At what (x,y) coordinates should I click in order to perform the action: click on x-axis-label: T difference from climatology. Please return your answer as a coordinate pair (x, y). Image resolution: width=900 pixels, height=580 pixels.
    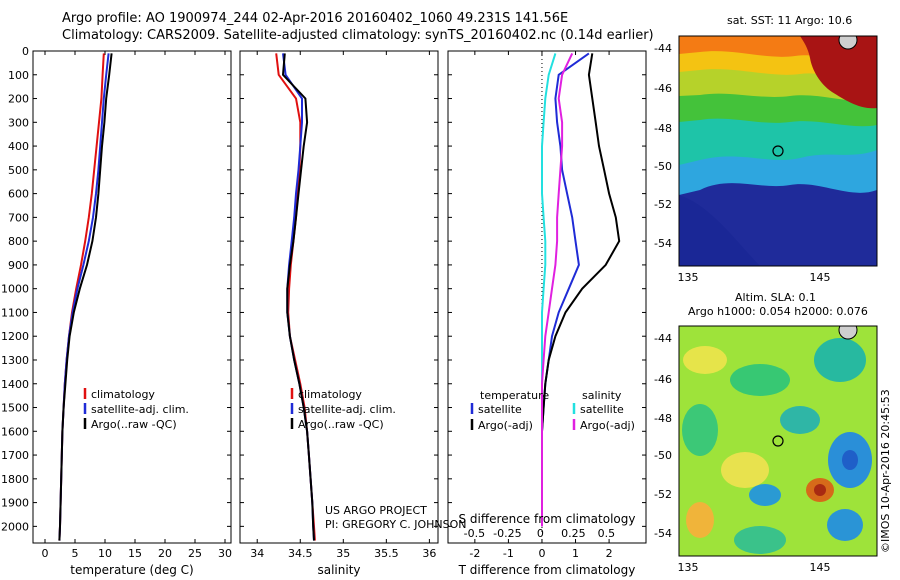
    Looking at the image, I should click on (547, 570).